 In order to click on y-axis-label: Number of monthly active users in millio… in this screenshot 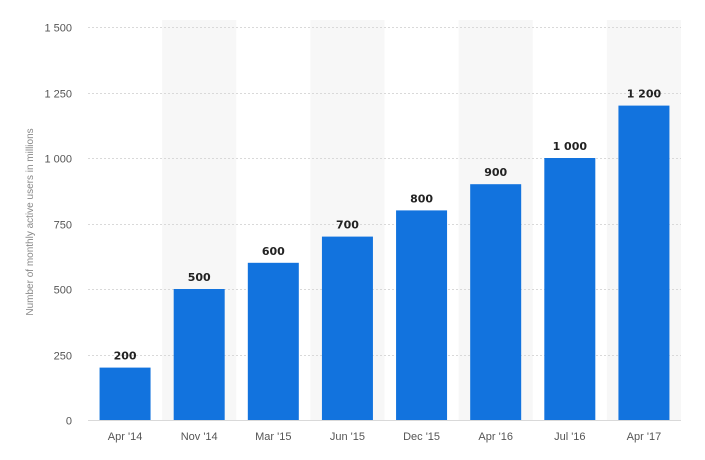, I will do `click(30, 221)`.